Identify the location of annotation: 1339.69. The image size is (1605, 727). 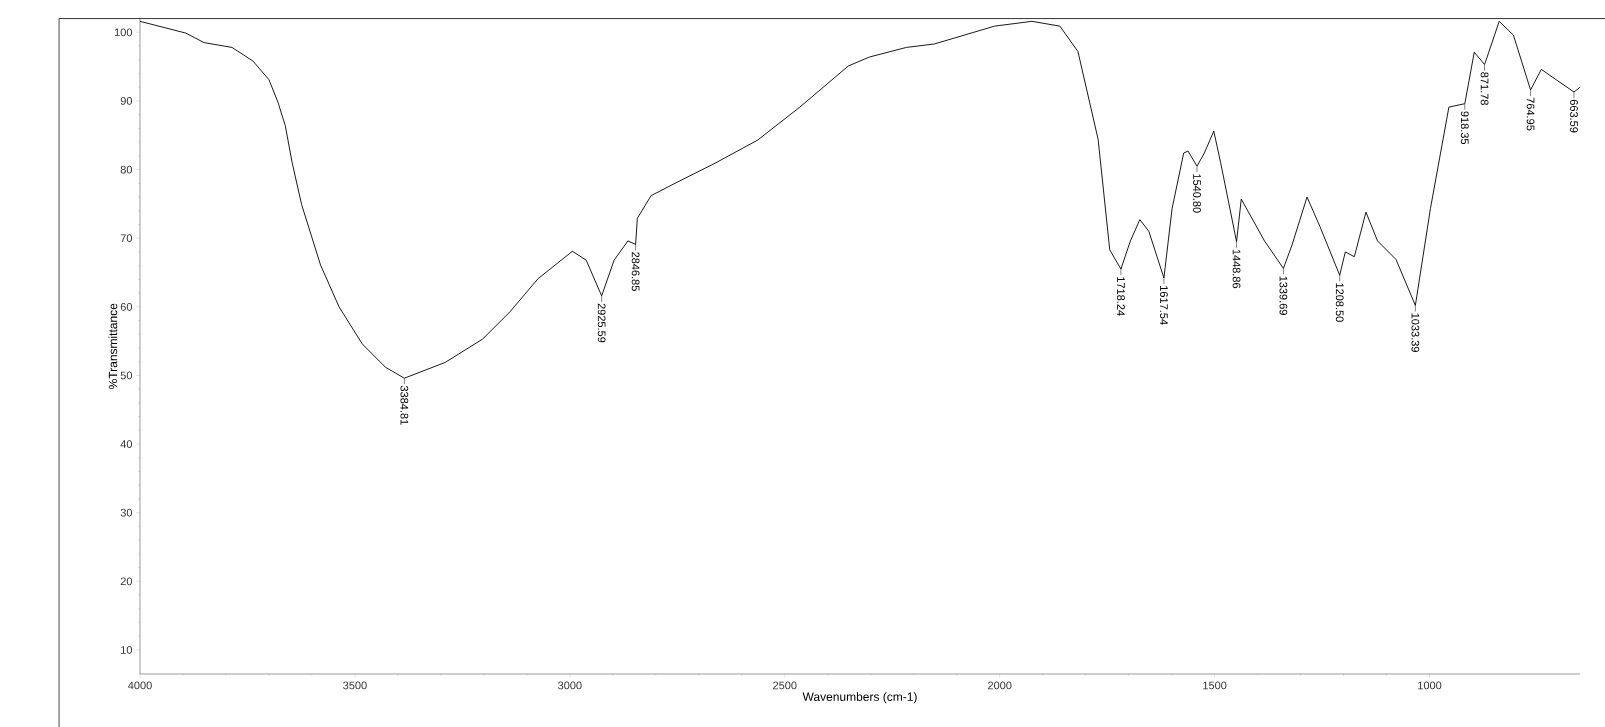
(1283, 295).